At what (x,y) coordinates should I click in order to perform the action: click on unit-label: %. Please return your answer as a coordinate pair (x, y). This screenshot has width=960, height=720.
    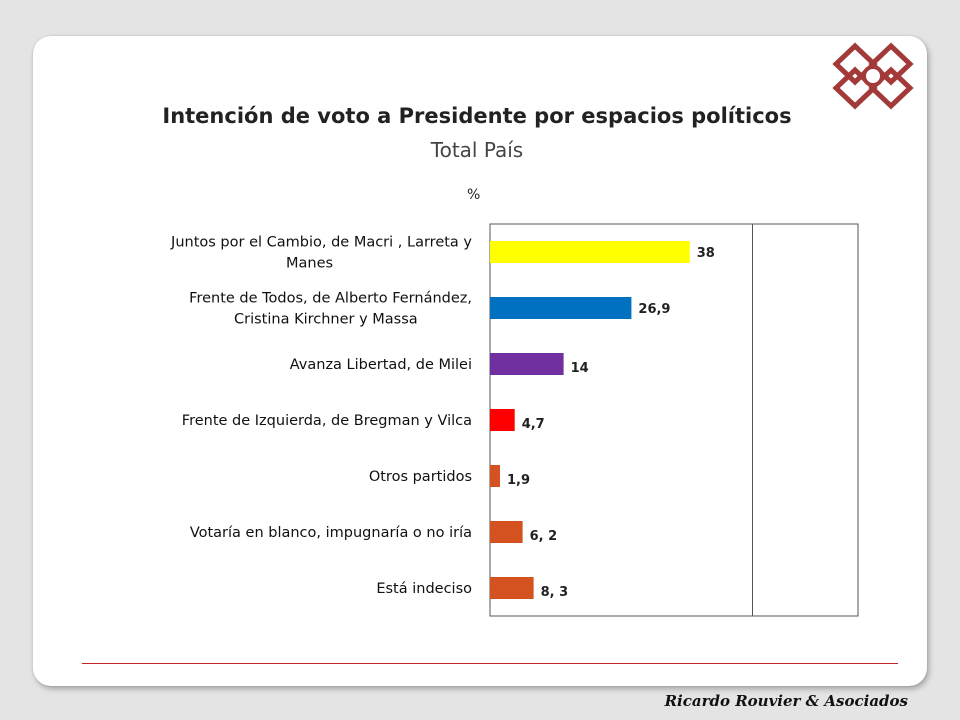
    Looking at the image, I should click on (474, 195).